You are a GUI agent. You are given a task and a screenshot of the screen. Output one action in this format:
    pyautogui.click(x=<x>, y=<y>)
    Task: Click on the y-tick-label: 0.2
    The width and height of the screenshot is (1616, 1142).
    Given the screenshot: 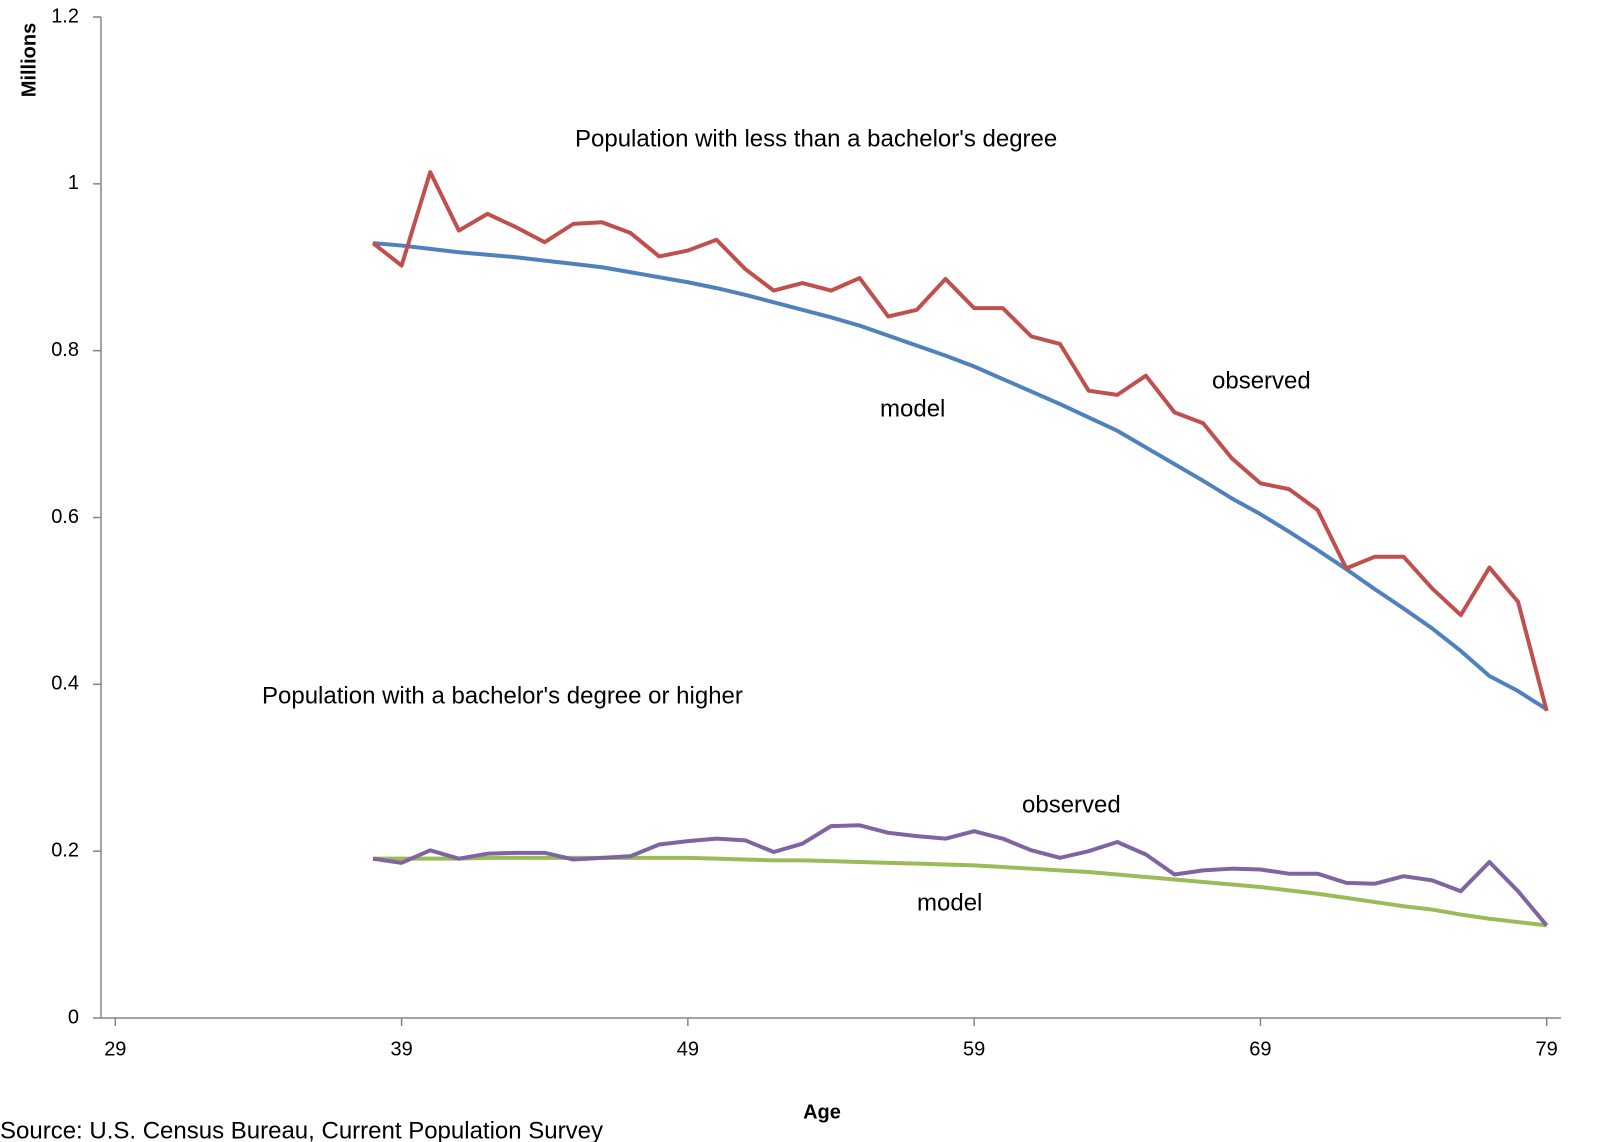 What is the action you would take?
    pyautogui.click(x=65, y=850)
    